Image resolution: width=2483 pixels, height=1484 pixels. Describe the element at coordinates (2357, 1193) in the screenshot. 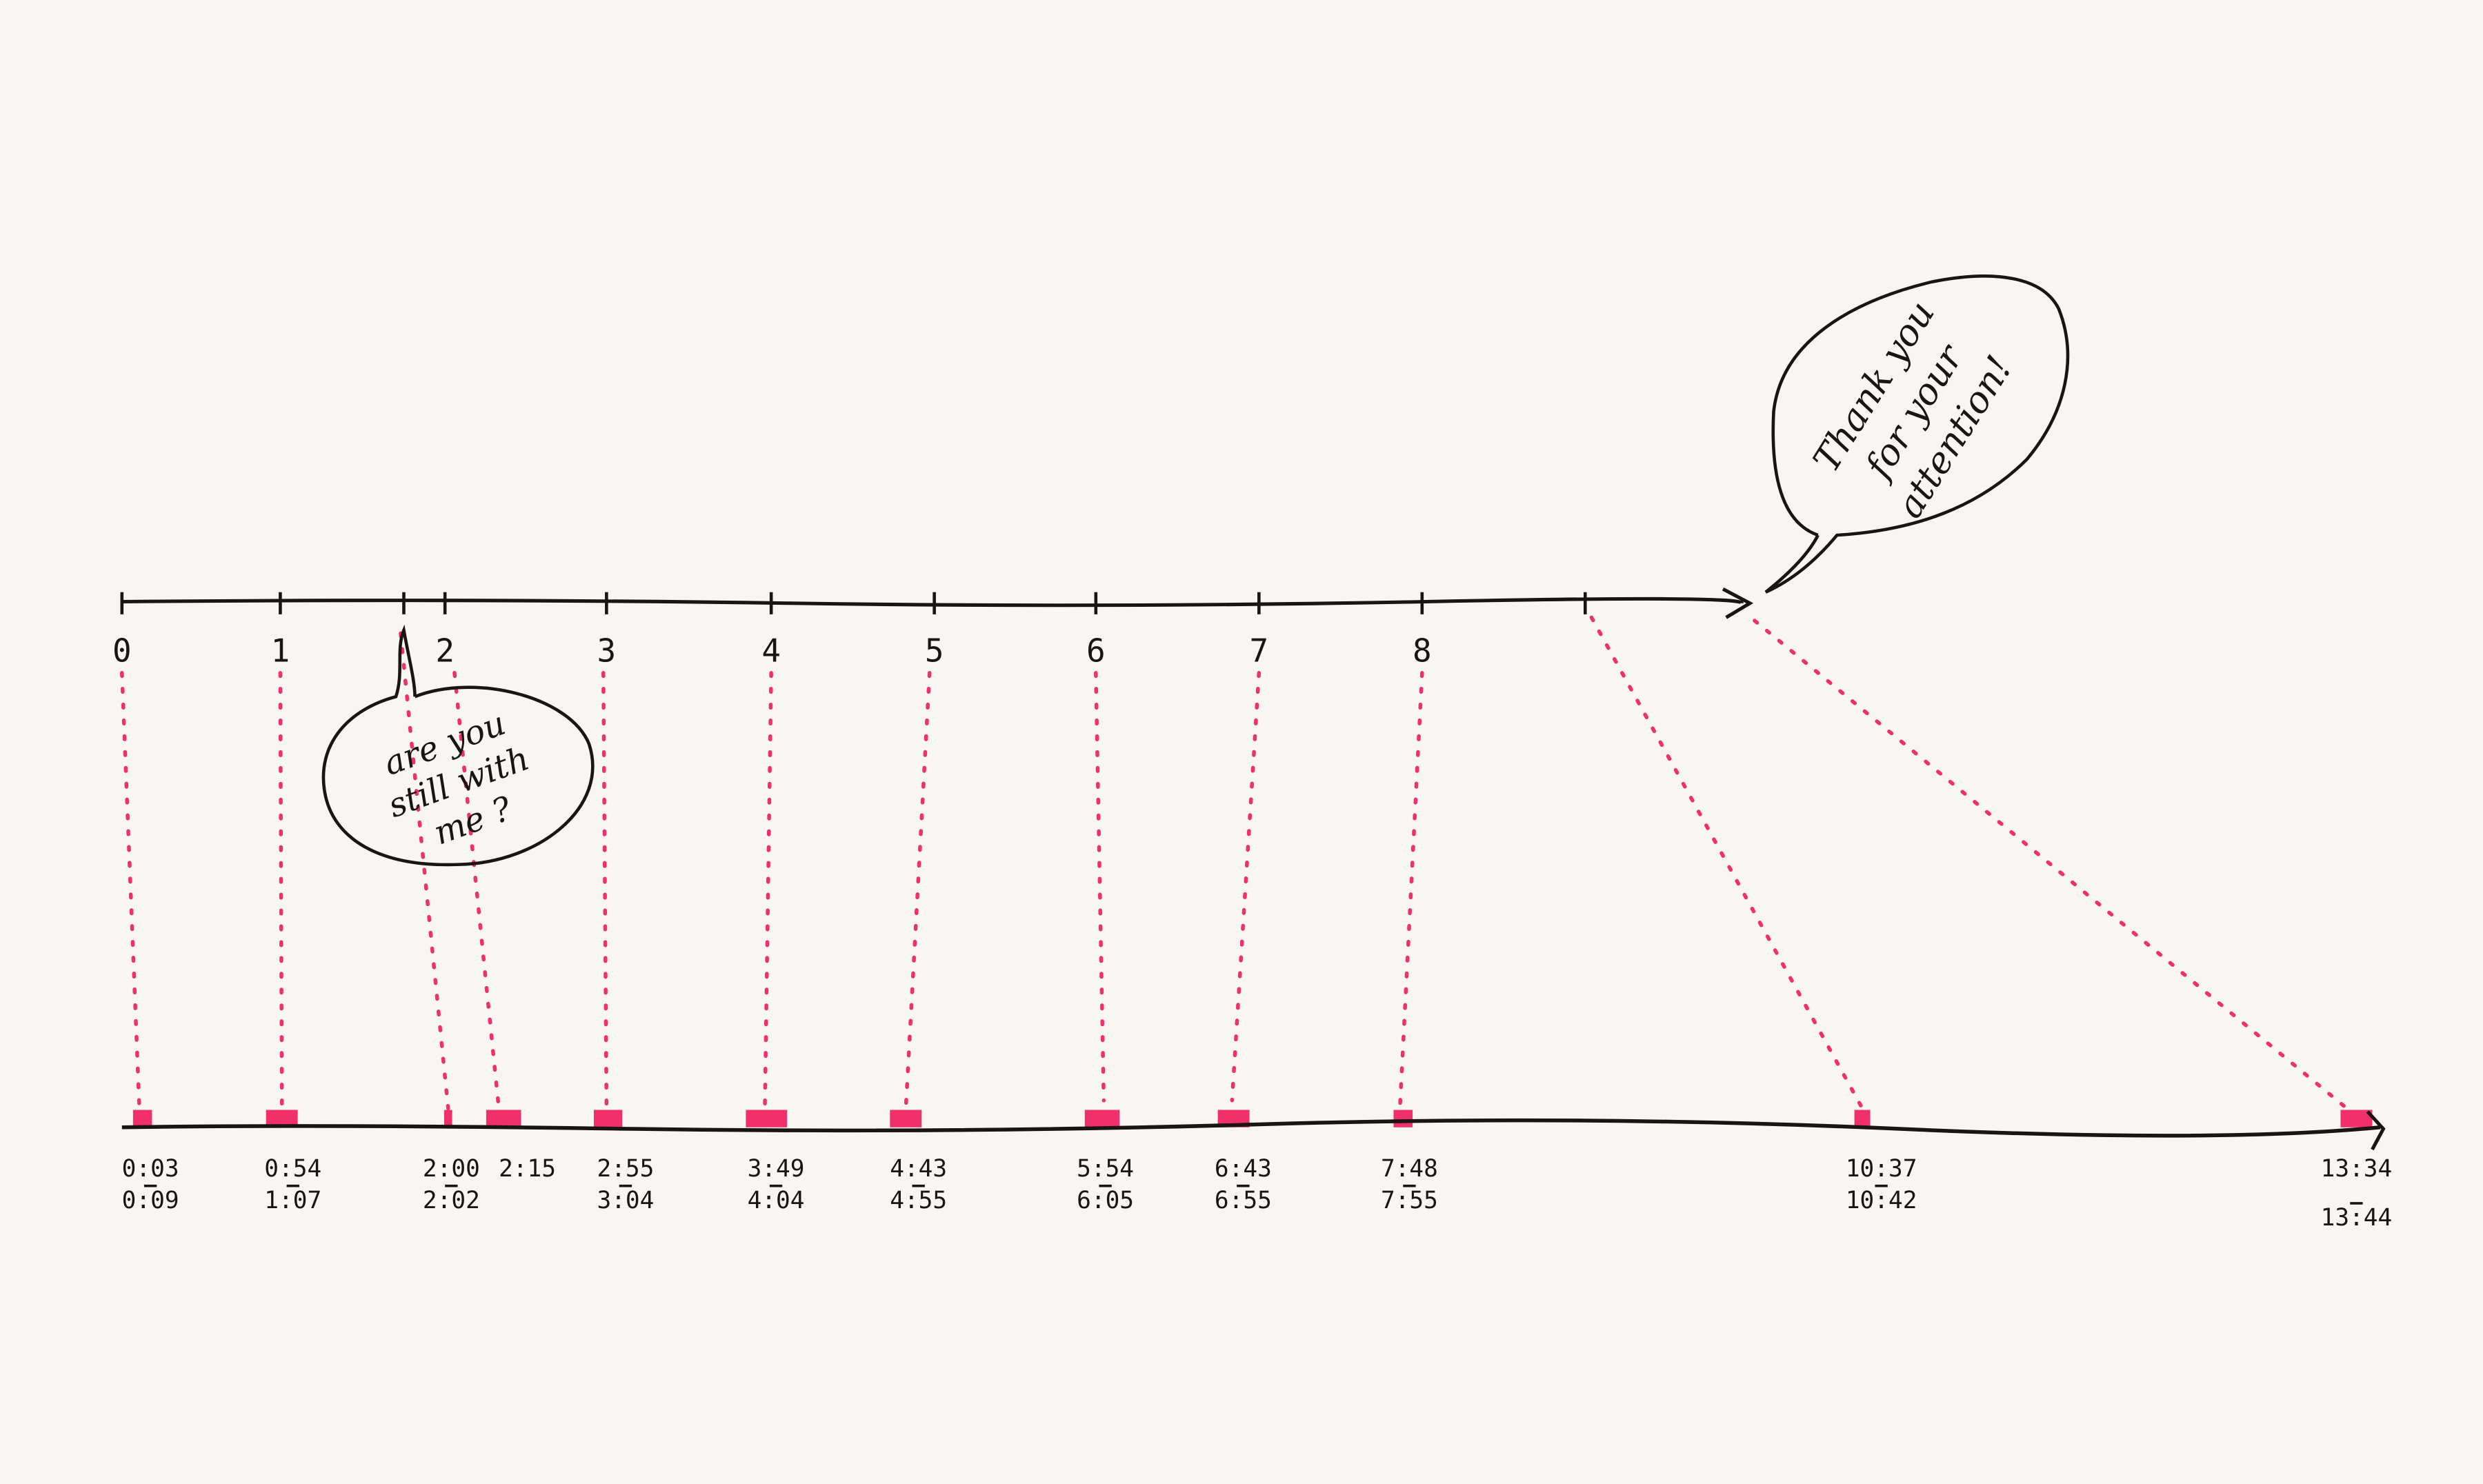

I see `time-range-label: 13:34 13:44` at that location.